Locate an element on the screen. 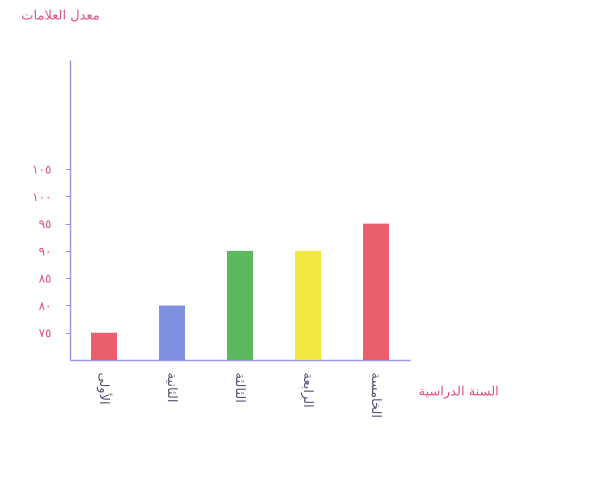 The height and width of the screenshot is (494, 592). x-axis-title: السنة الدراسية is located at coordinates (458, 392).